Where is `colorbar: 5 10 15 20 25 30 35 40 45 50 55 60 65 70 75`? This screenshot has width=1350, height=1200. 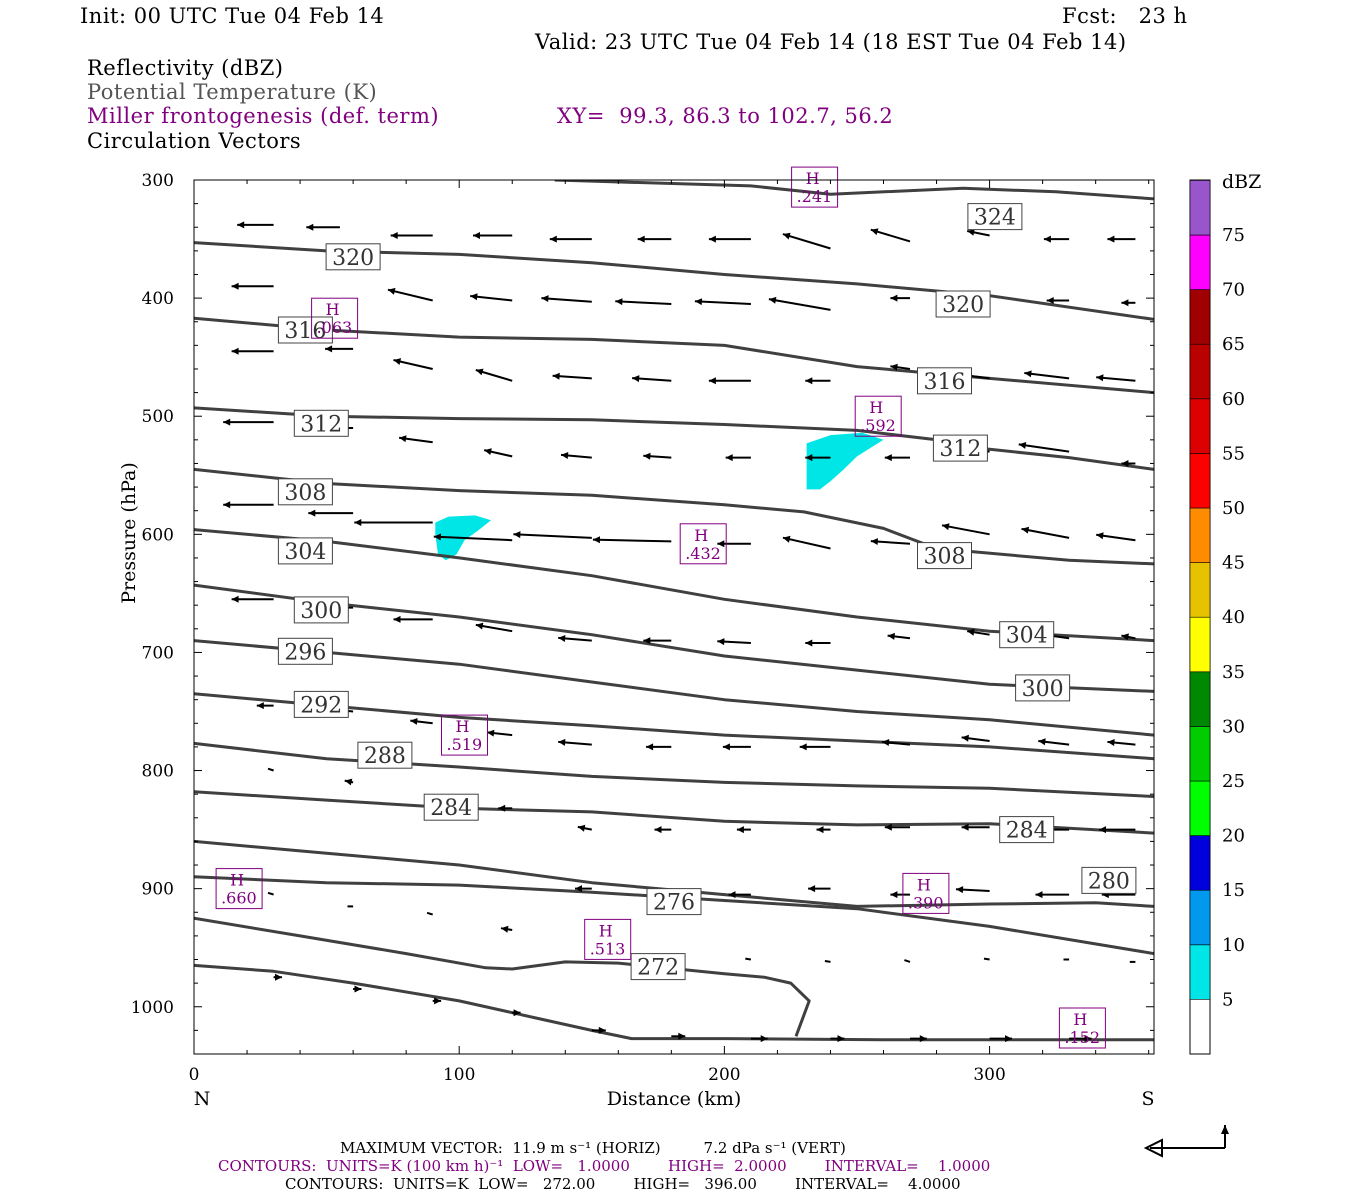 colorbar: 5 10 15 20 25 30 35 40 45 50 55 60 65 70 75 is located at coordinates (1217, 617).